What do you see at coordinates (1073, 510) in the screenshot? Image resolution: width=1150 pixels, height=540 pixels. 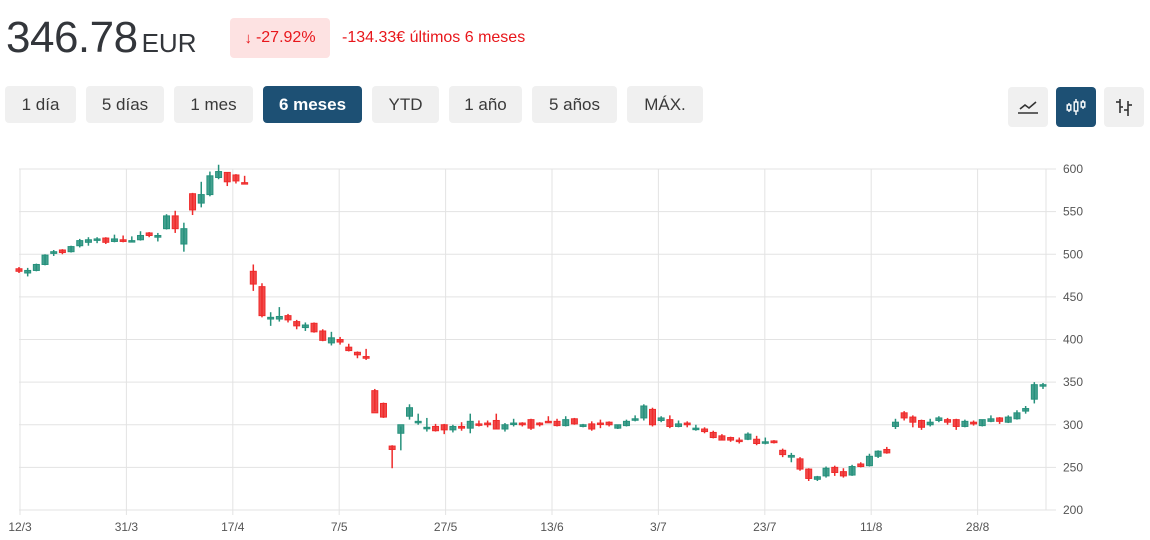 I see `y-axis-tick-label: 200` at bounding box center [1073, 510].